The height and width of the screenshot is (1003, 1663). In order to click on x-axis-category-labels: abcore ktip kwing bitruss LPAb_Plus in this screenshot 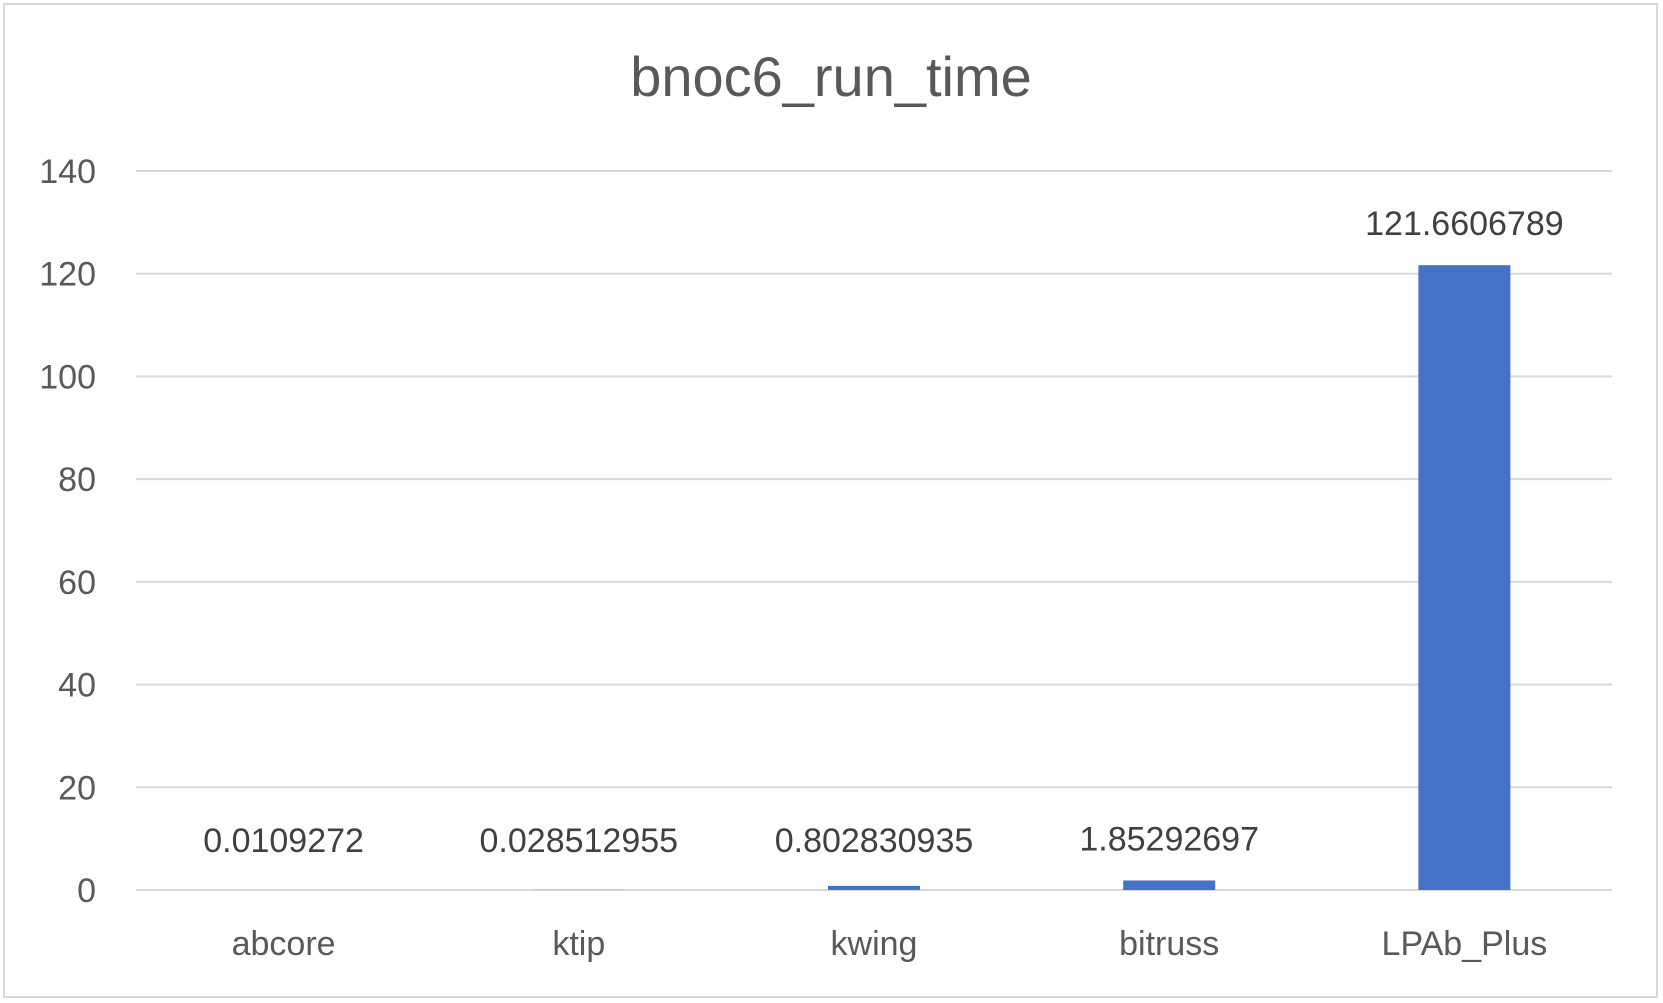, I will do `click(890, 944)`.